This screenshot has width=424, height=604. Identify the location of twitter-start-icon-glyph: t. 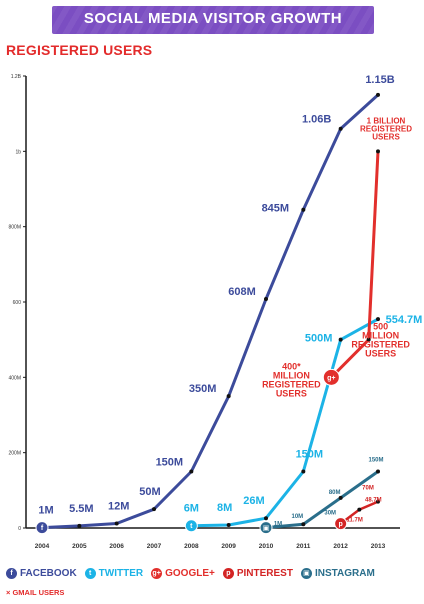
(191, 526).